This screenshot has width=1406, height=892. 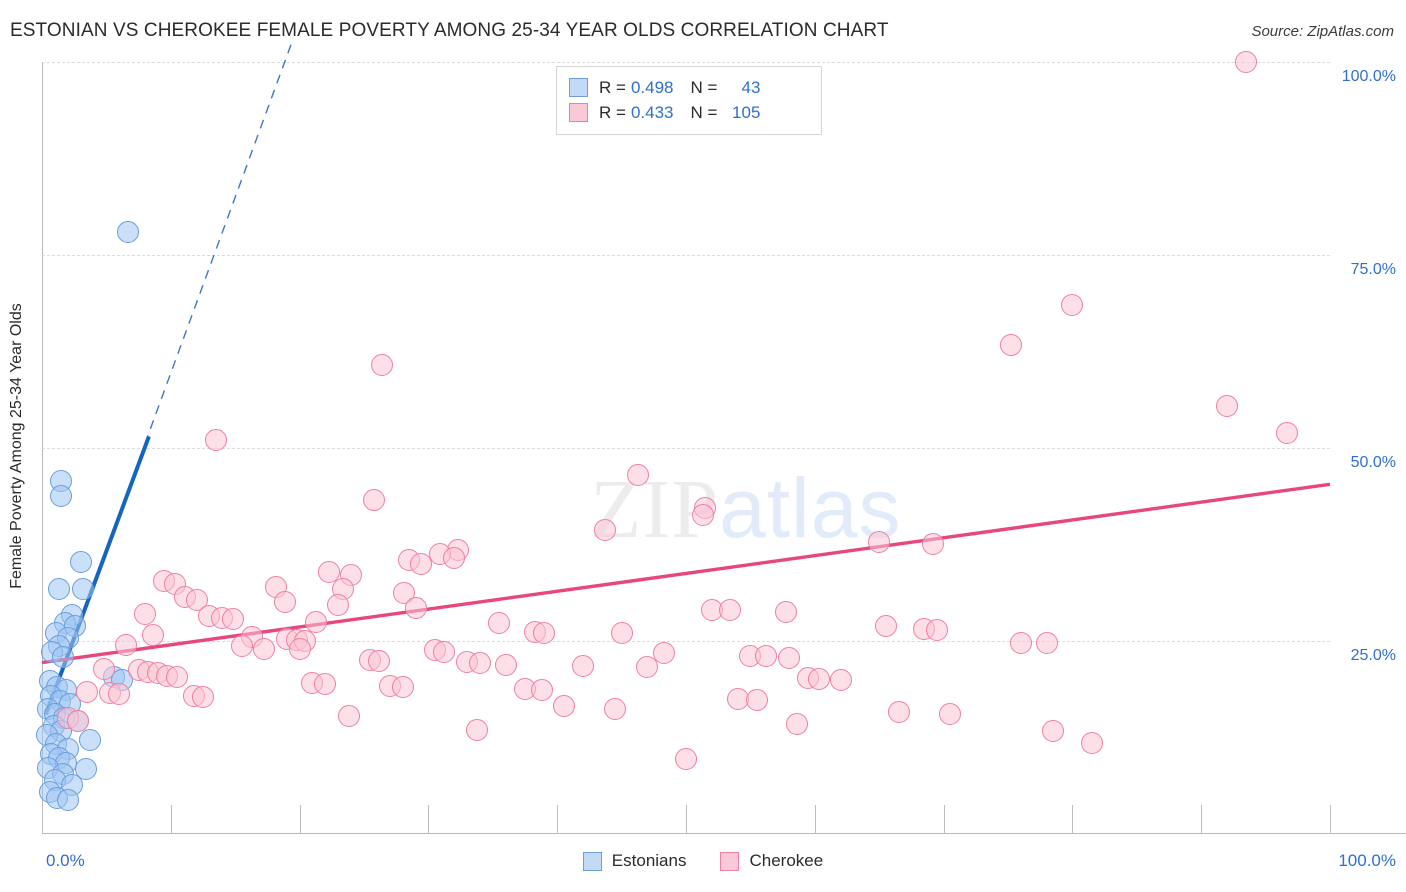 What do you see at coordinates (704, 87) in the screenshot?
I see `n-key-estonians: N =` at bounding box center [704, 87].